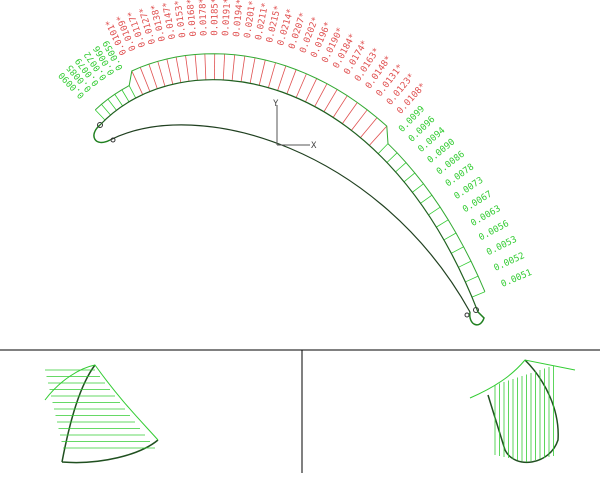  I want to click on deviation-label: 0.0052, so click(510, 262).